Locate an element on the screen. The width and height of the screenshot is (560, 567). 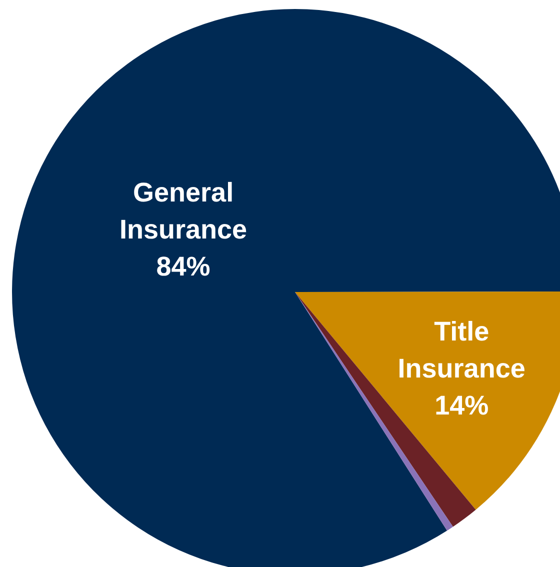
data-label: 14% is located at coordinates (461, 405).